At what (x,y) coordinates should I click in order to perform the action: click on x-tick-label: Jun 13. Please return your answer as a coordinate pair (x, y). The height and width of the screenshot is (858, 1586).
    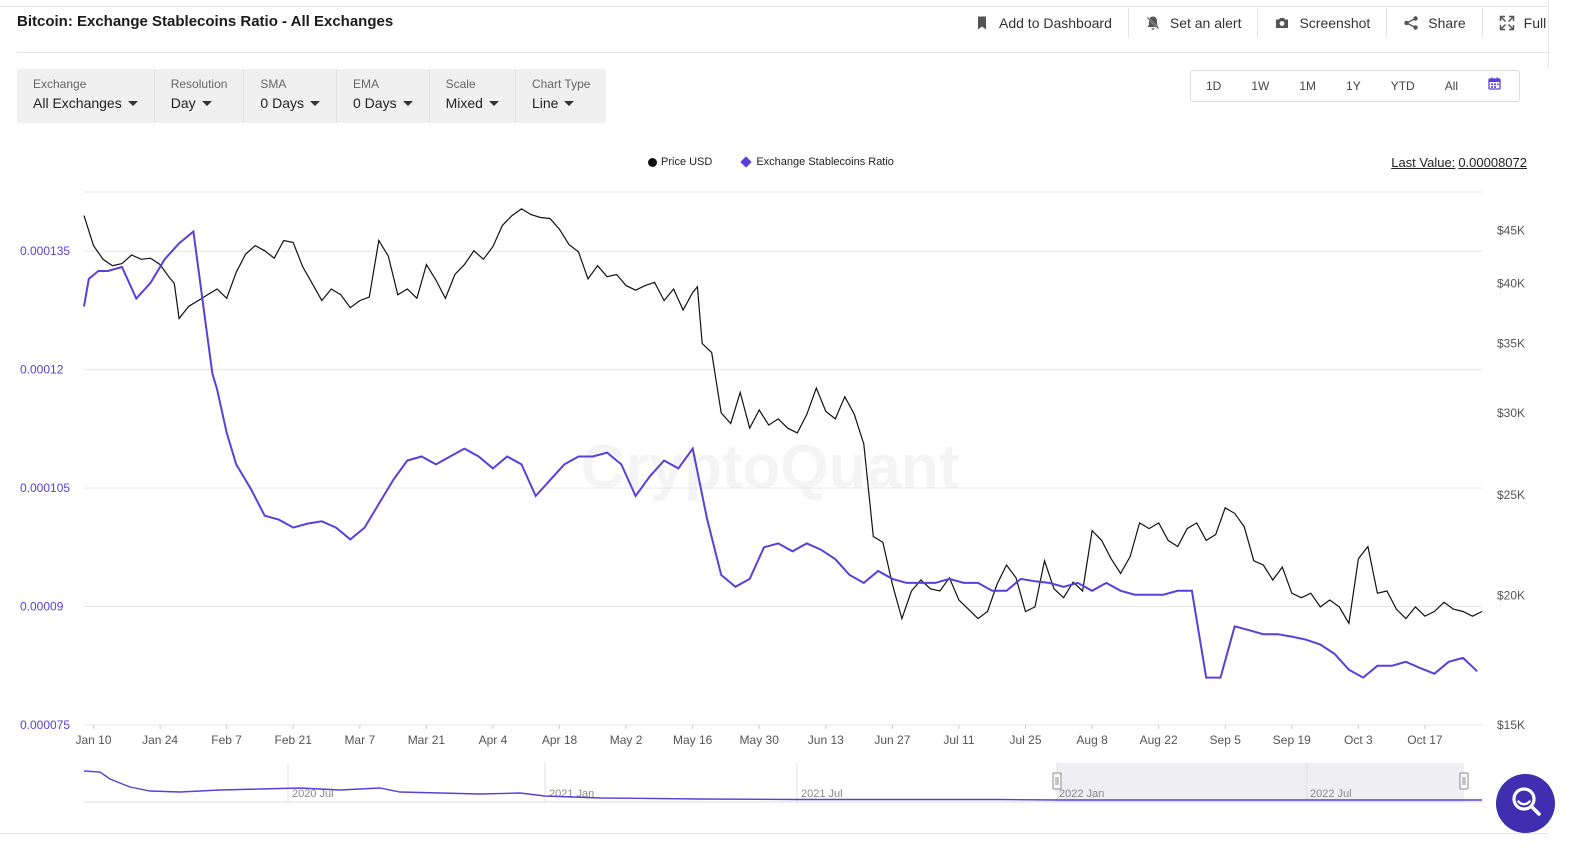
    Looking at the image, I should click on (826, 740).